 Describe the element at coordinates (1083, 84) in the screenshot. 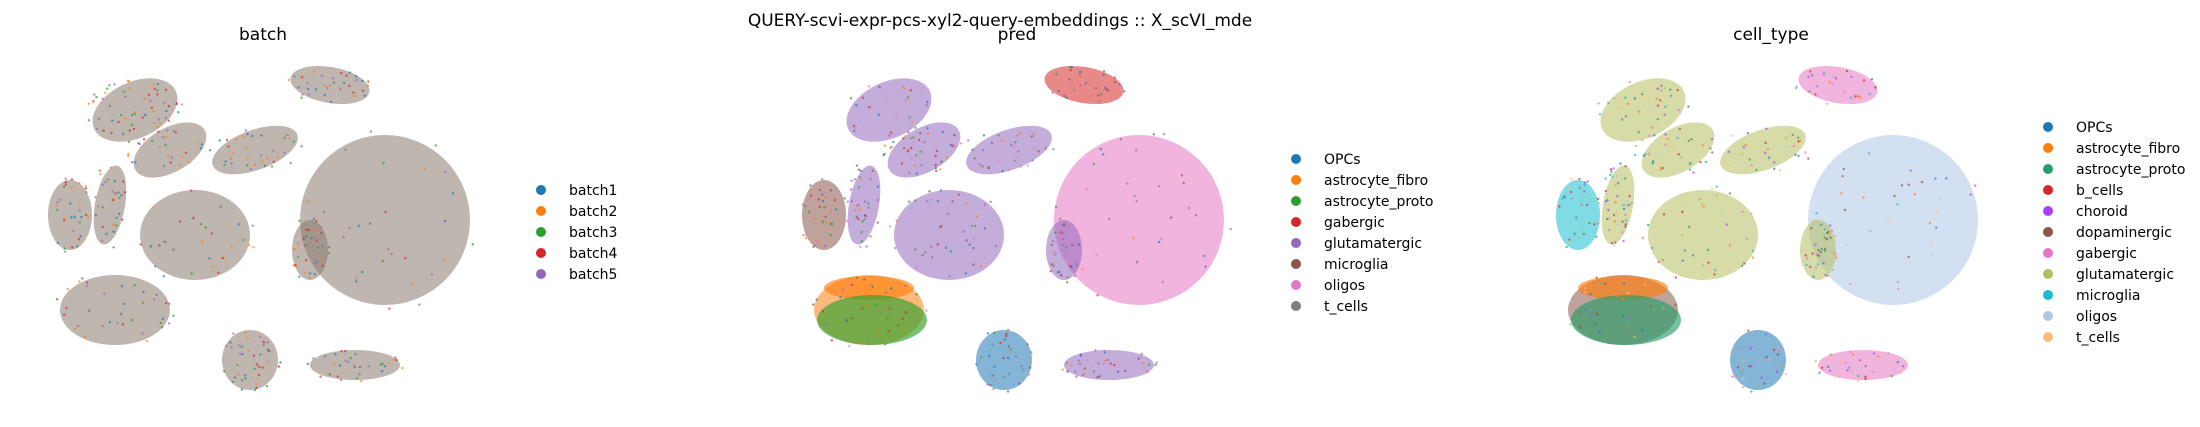

I see `cluster-blob` at that location.